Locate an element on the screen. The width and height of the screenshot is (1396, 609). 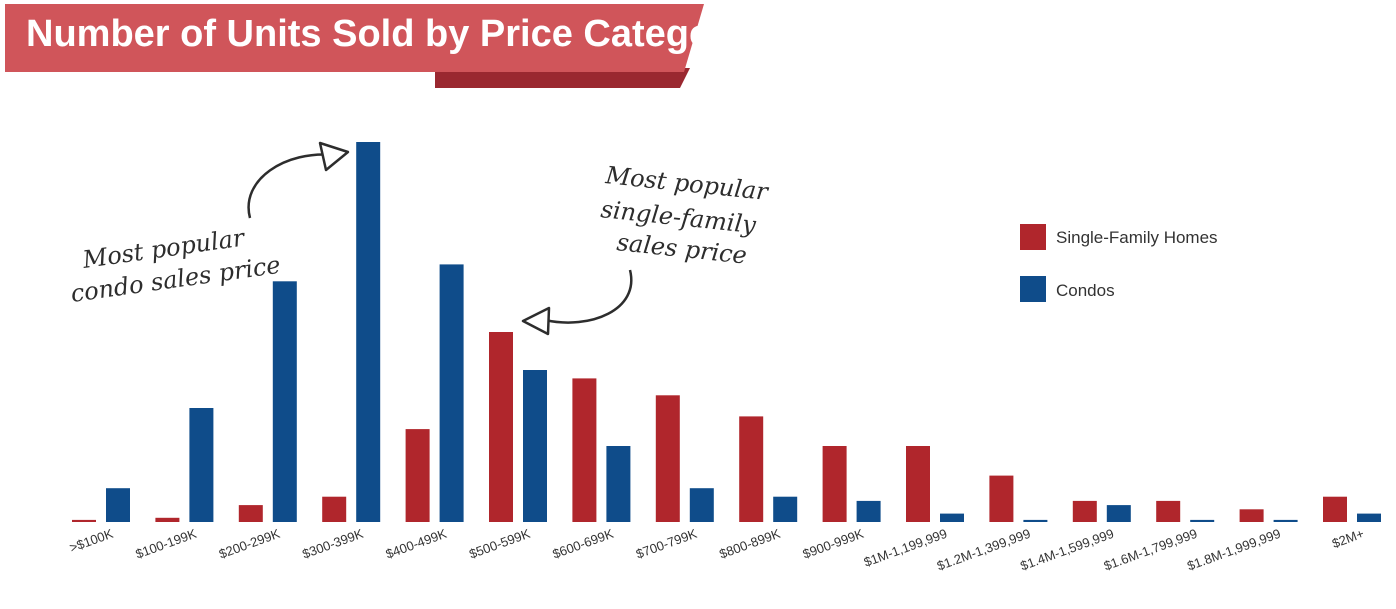
bar-single-family-900-999k is located at coordinates (834, 484).